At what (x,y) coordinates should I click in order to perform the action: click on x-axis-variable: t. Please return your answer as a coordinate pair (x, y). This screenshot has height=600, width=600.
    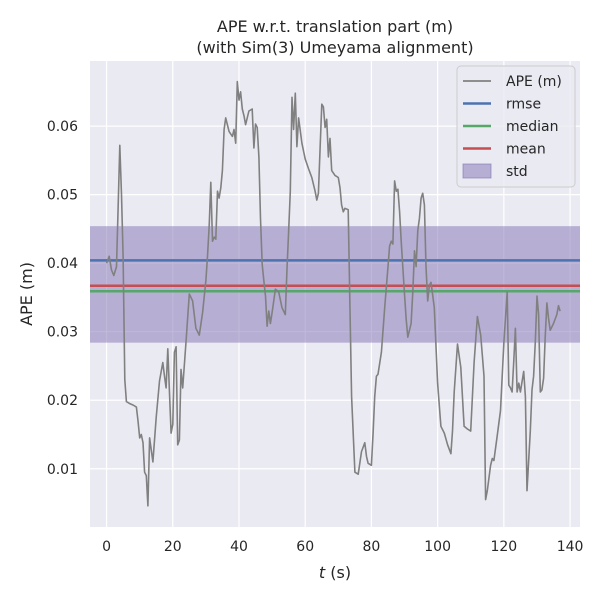
    Looking at the image, I should click on (322, 572).